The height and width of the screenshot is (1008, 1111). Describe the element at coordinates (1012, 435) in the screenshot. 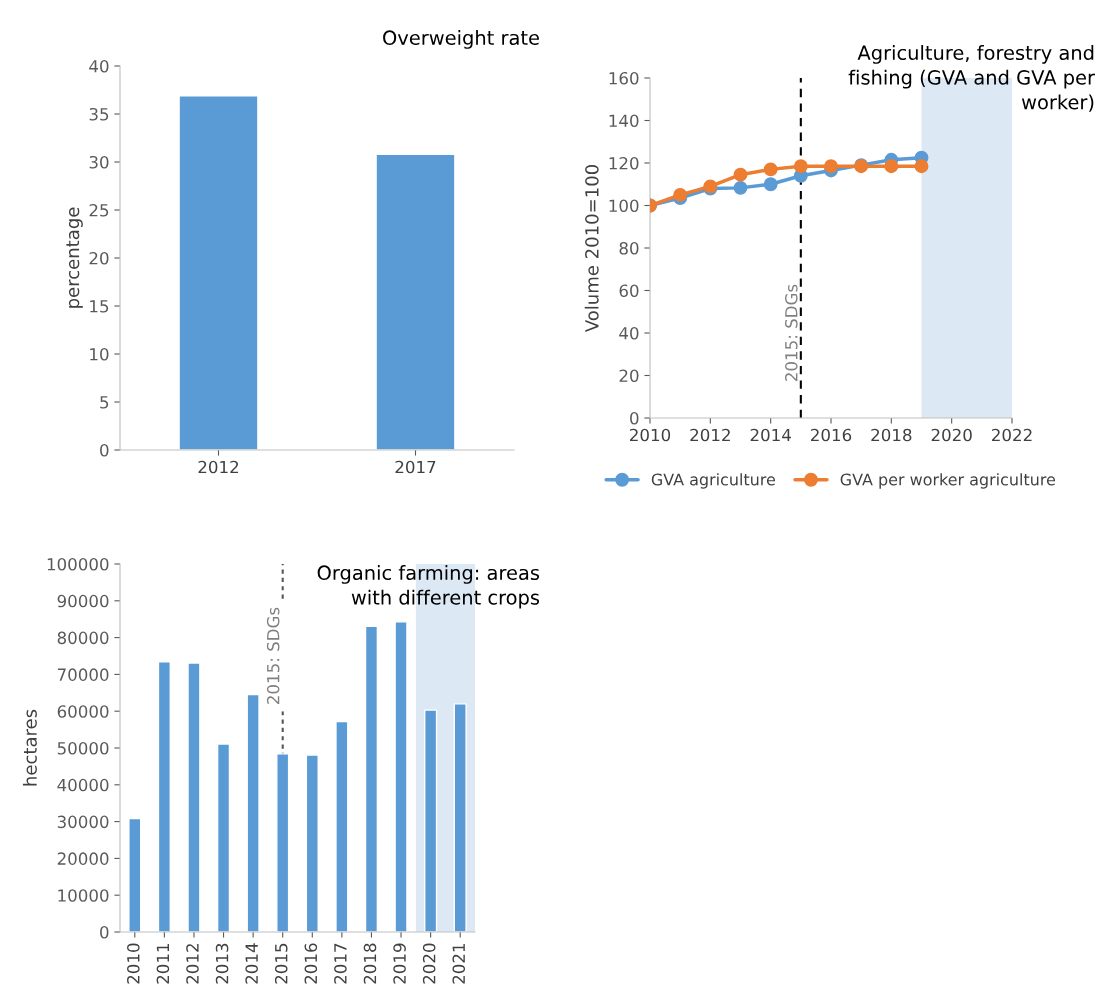

I see `x-tick-label: 2022` at that location.